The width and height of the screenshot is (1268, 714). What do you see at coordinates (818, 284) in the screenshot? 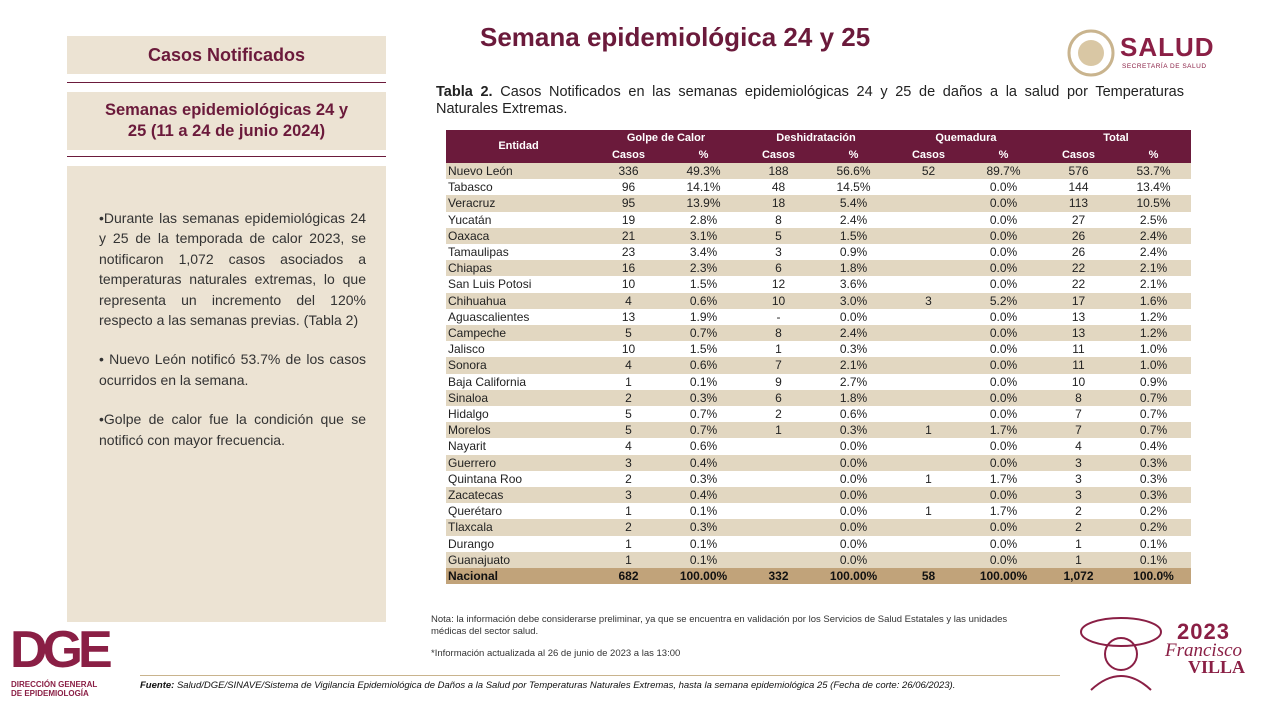
I see `table-row: San Luis Potosi 10 1.5% 12 3.6% 0.0% 22 2.1%` at bounding box center [818, 284].